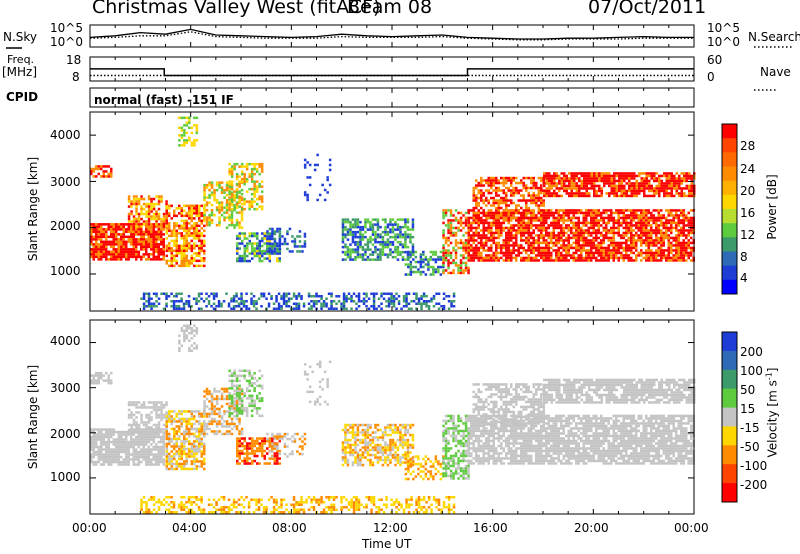 This screenshot has width=800, height=554. What do you see at coordinates (748, 146) in the screenshot?
I see `power-cb-tick-28: 28` at bounding box center [748, 146].